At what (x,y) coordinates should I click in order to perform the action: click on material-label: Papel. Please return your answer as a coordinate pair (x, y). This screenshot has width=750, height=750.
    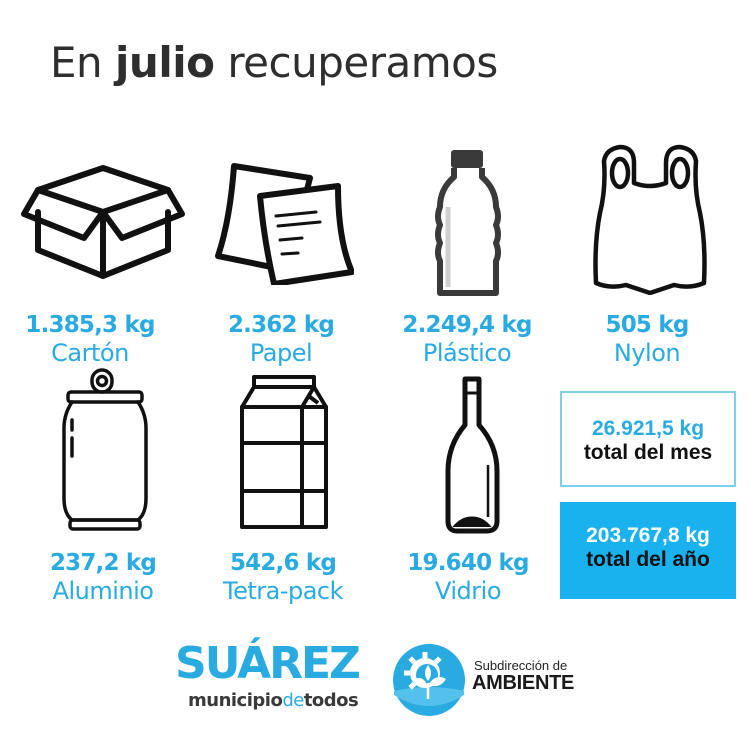
    Looking at the image, I should click on (281, 353).